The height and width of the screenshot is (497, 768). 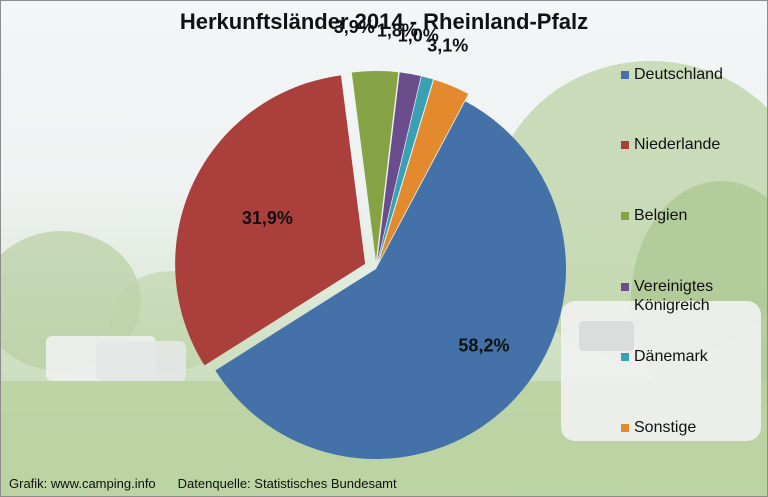 I want to click on value-label-niederlande: 31,9%, so click(x=267, y=218).